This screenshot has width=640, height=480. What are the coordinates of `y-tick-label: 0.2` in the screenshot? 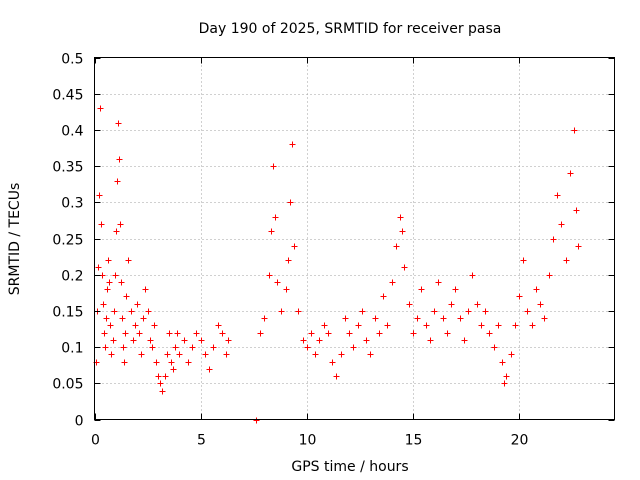 It's located at (72, 277).